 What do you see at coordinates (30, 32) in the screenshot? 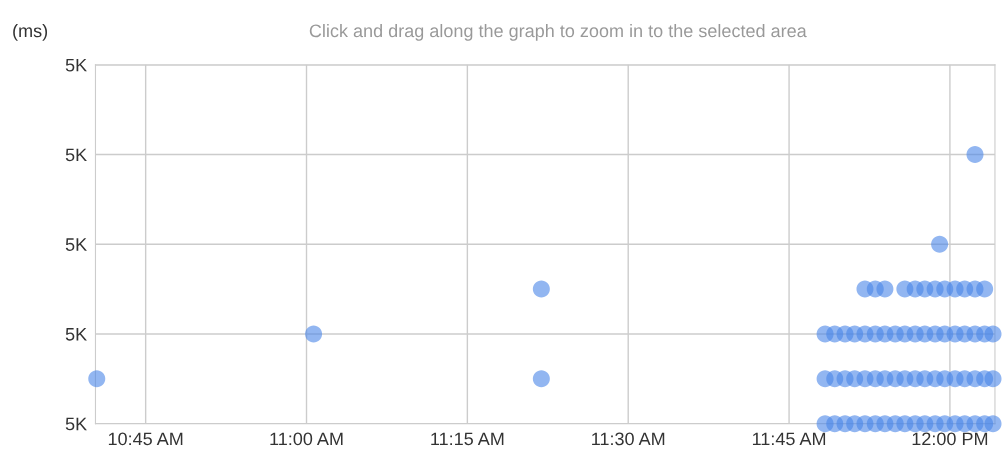
I see `y-axis-title: (ms)` at bounding box center [30, 32].